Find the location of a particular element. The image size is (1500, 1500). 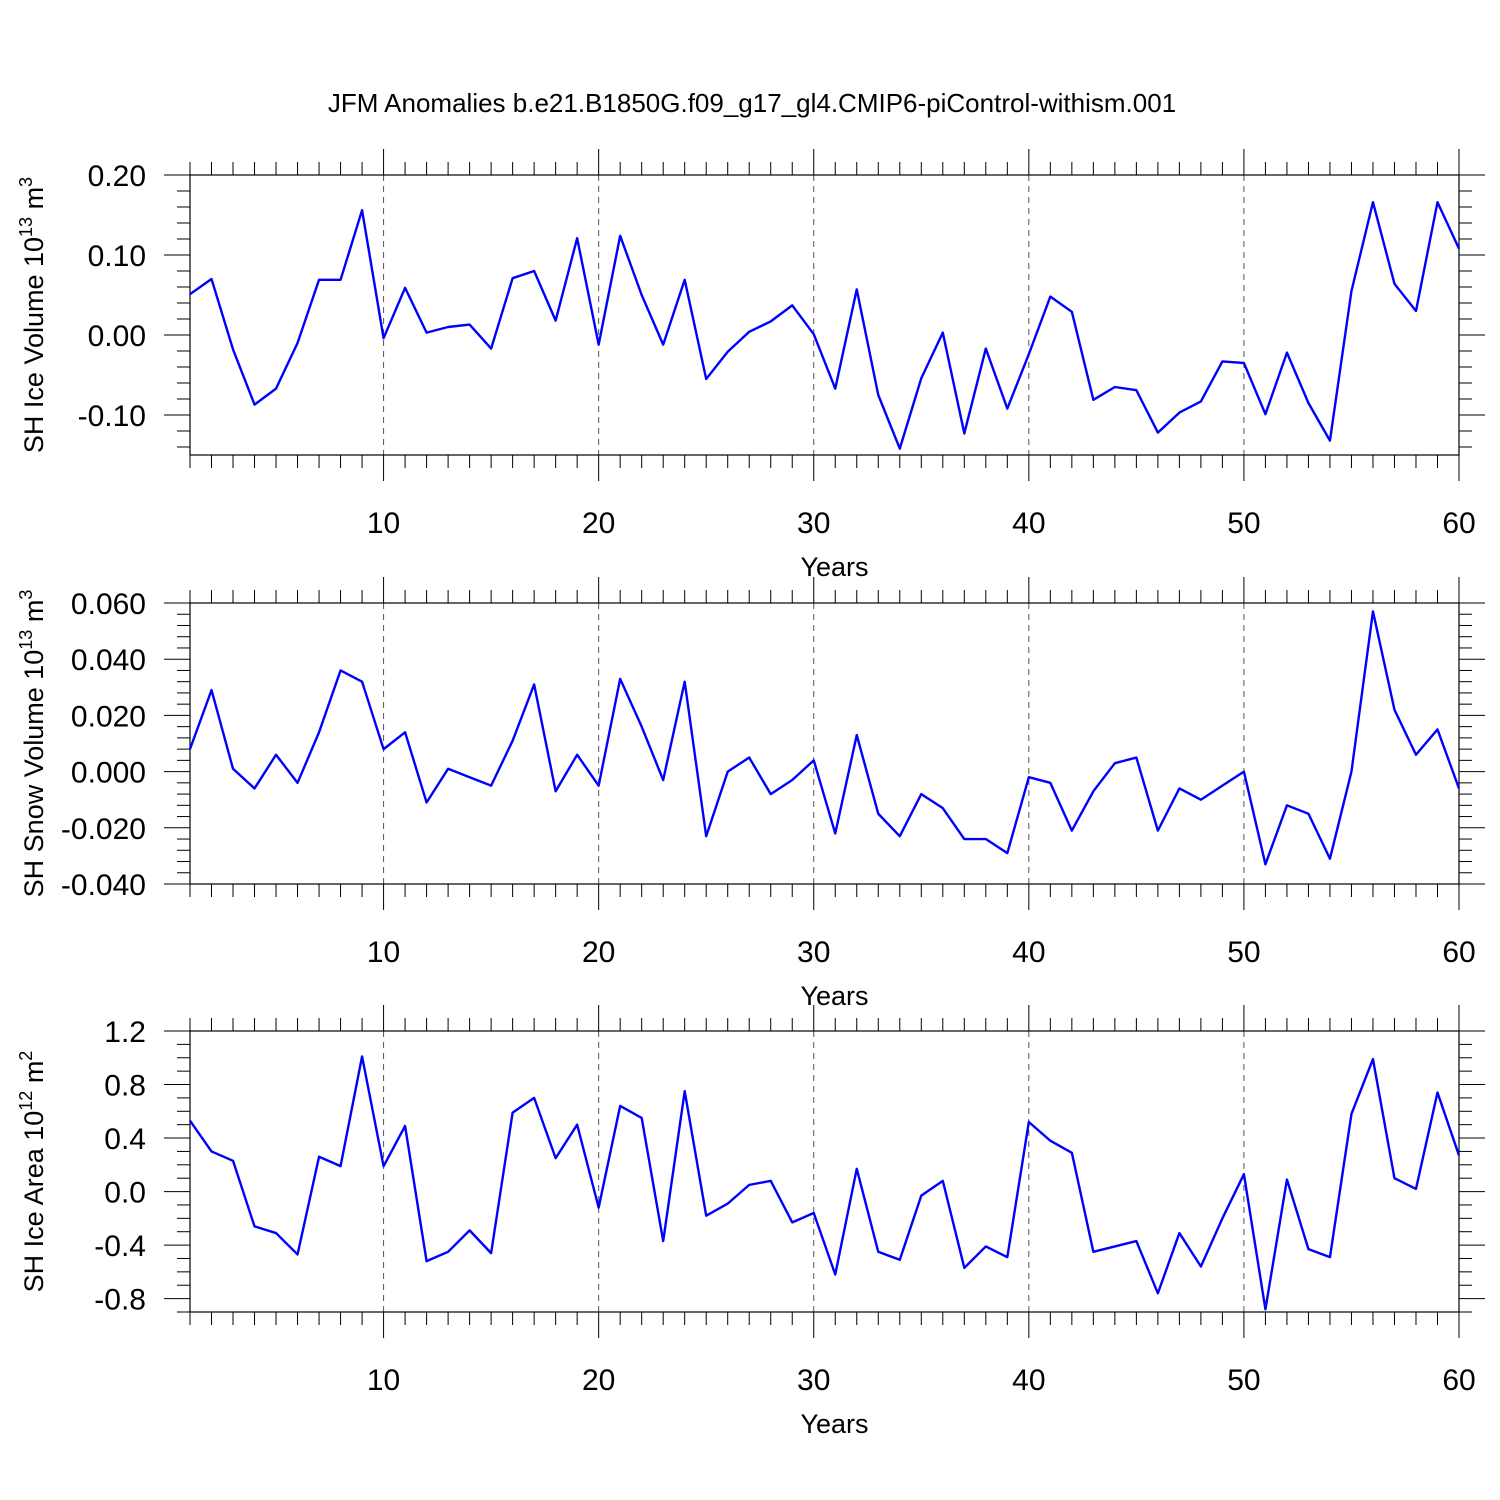

y-label-main: SH Ice Volume 10 is located at coordinates (34, 345).